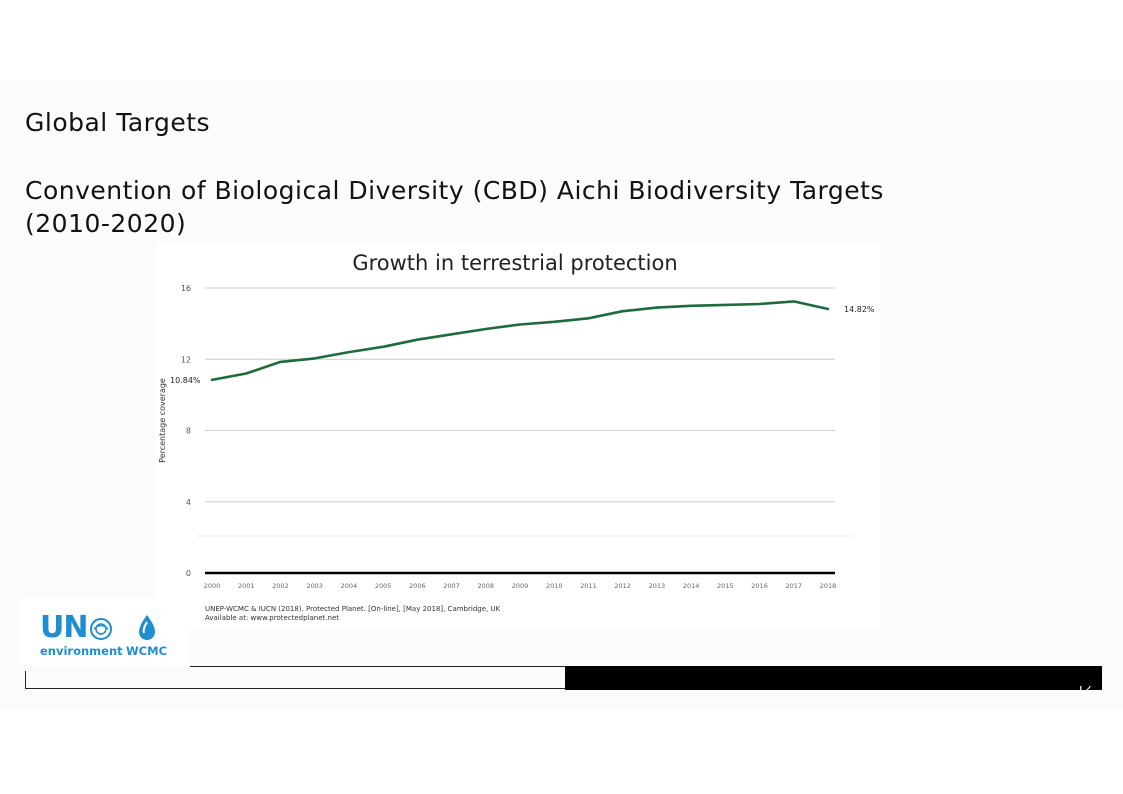 The image size is (1123, 794). What do you see at coordinates (554, 586) in the screenshot?
I see `x-tick-label: 2010` at bounding box center [554, 586].